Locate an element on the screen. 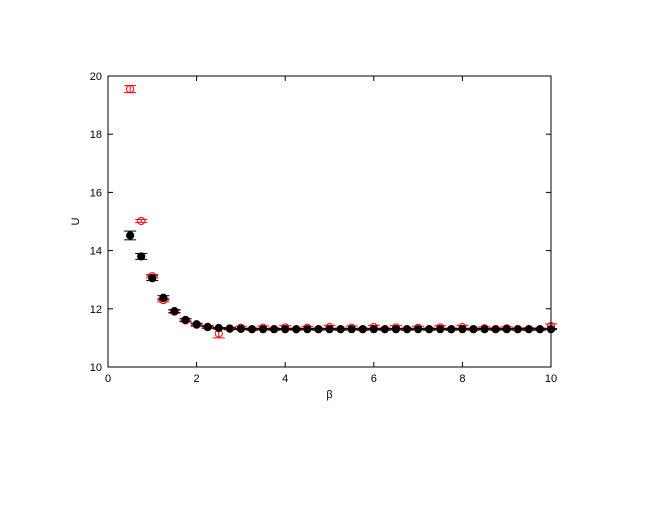  x-tick-label: 0 is located at coordinates (108, 379).